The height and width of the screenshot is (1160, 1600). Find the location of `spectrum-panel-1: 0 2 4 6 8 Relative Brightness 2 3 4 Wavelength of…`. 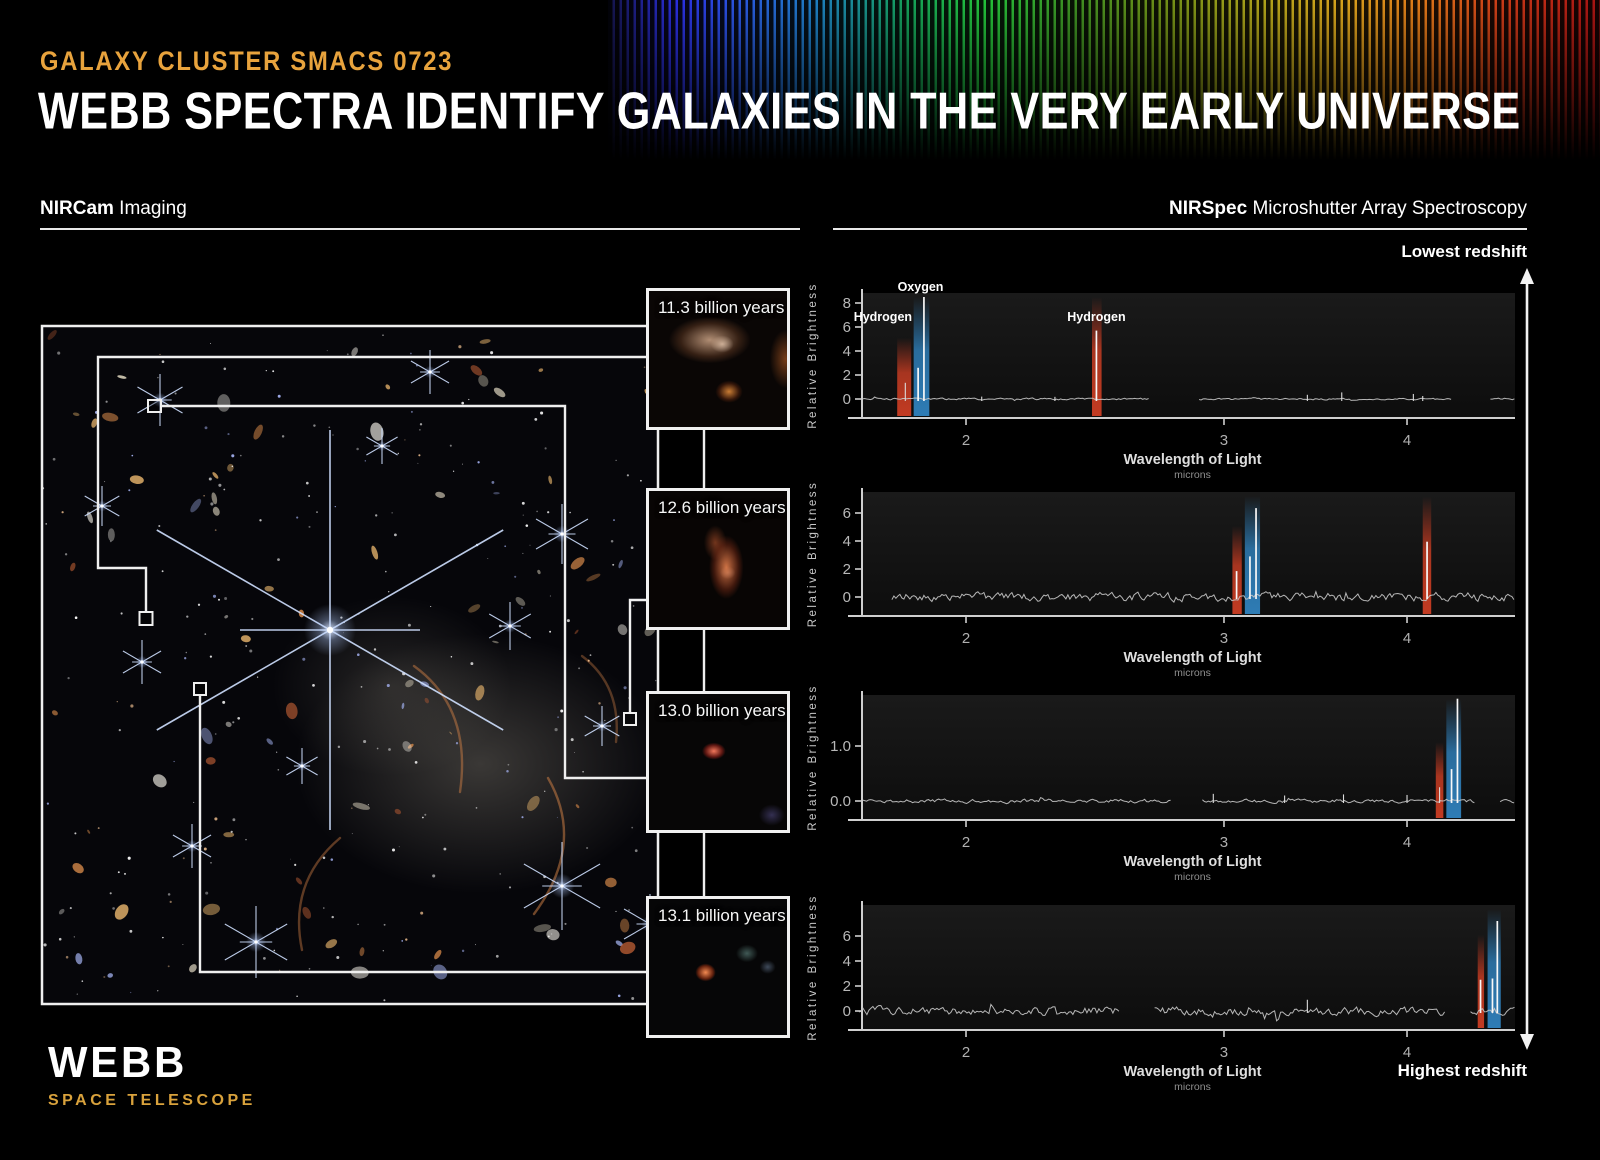

spectrum-panel-1: 0 2 4 6 8 Relative Brightness 2 3 4 Wavelength of… is located at coordinates (1161, 380).